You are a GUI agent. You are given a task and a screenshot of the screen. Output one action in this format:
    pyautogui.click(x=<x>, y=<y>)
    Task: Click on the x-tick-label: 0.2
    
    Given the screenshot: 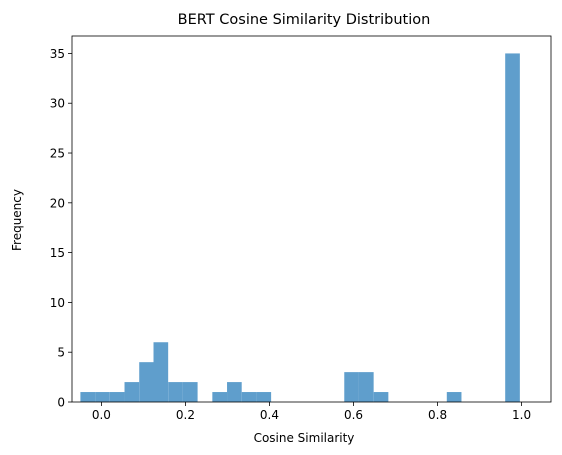 What is the action you would take?
    pyautogui.click(x=185, y=415)
    